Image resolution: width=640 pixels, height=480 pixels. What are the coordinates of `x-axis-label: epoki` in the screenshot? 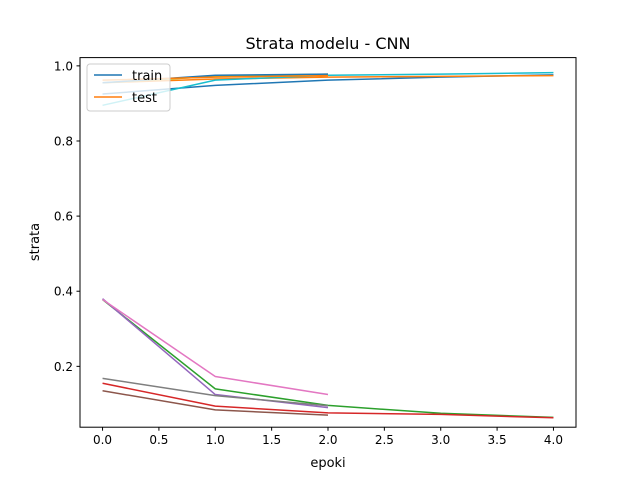 It's located at (327, 463).